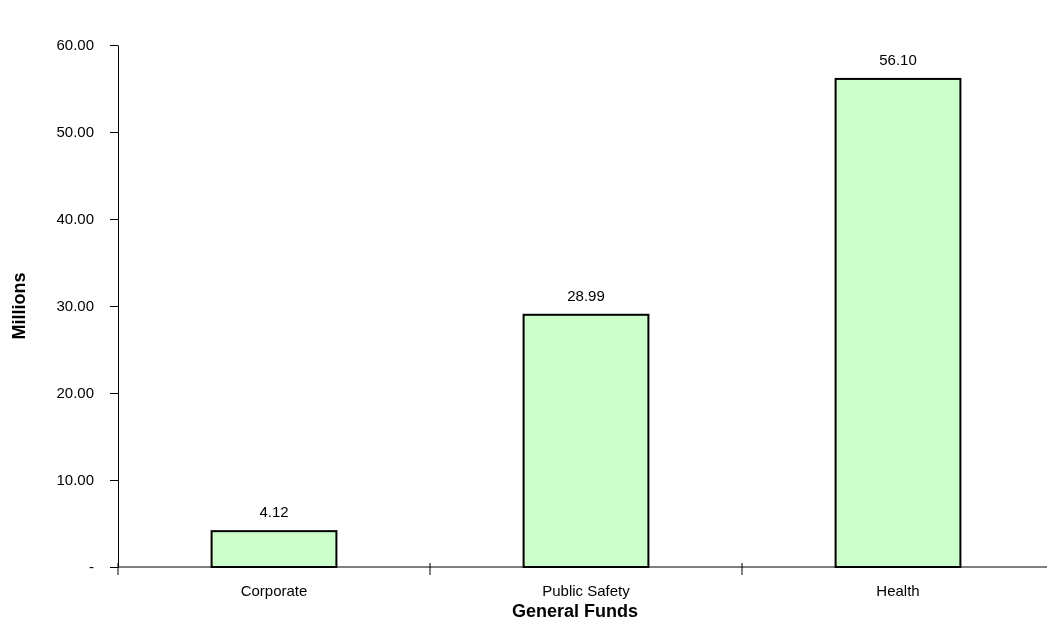 This screenshot has width=1047, height=629. Describe the element at coordinates (19, 306) in the screenshot. I see `y-axis-title: Millions` at that location.